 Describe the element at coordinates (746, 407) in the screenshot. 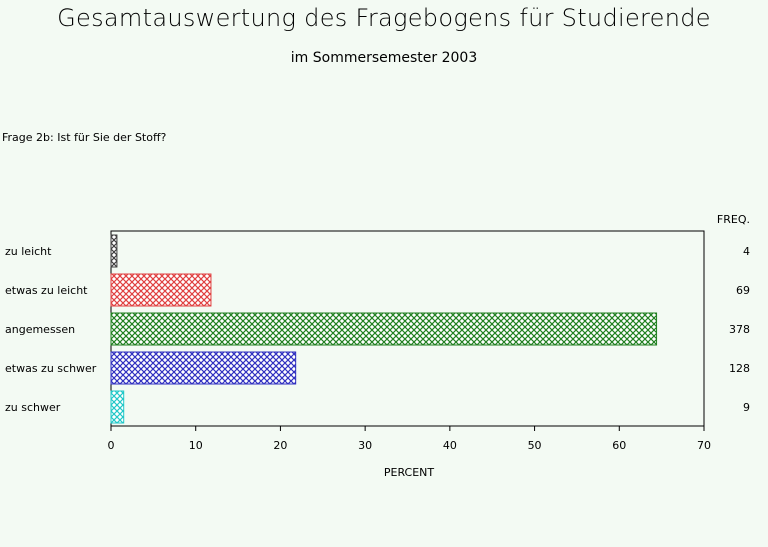

I see `freq-value: 9` at that location.